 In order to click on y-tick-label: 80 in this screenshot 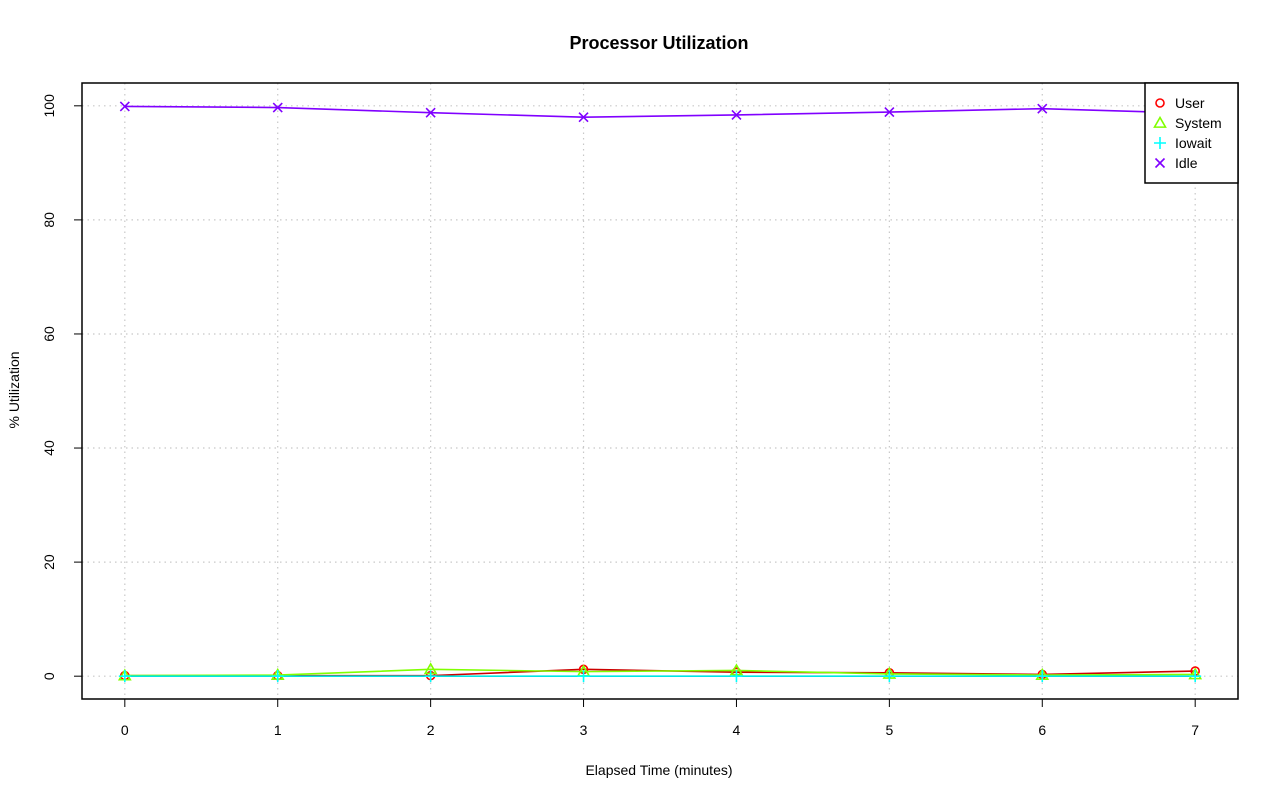, I will do `click(49, 220)`.